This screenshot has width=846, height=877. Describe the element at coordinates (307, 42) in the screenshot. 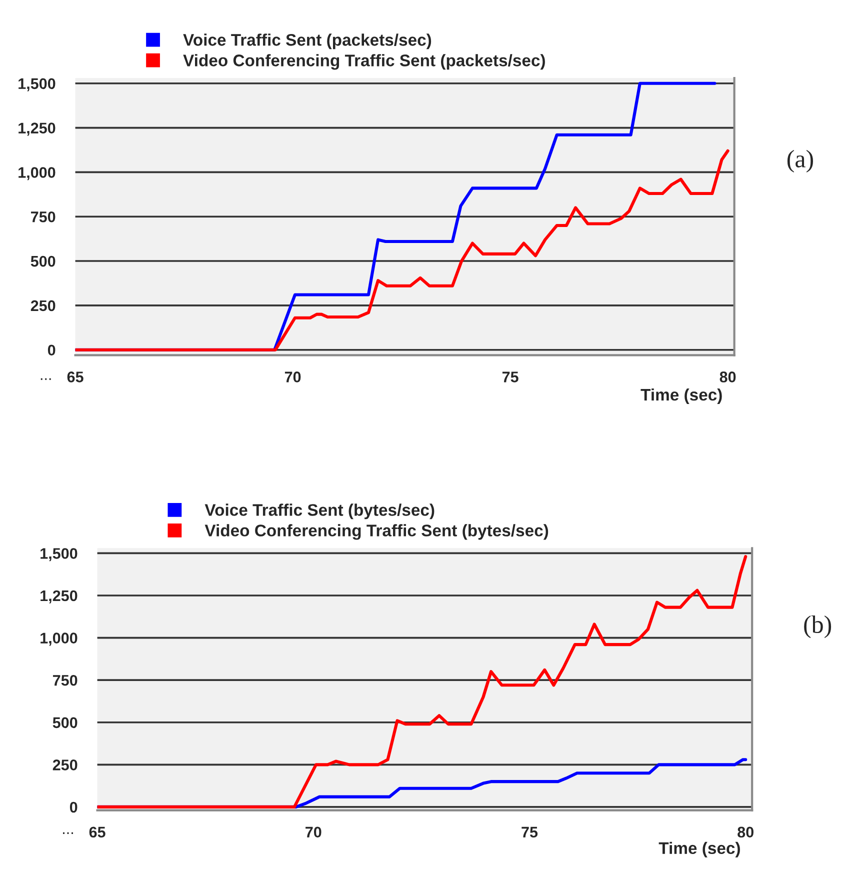

I see `legend-label: Voice Traffic Sent (packets/sec)` at that location.